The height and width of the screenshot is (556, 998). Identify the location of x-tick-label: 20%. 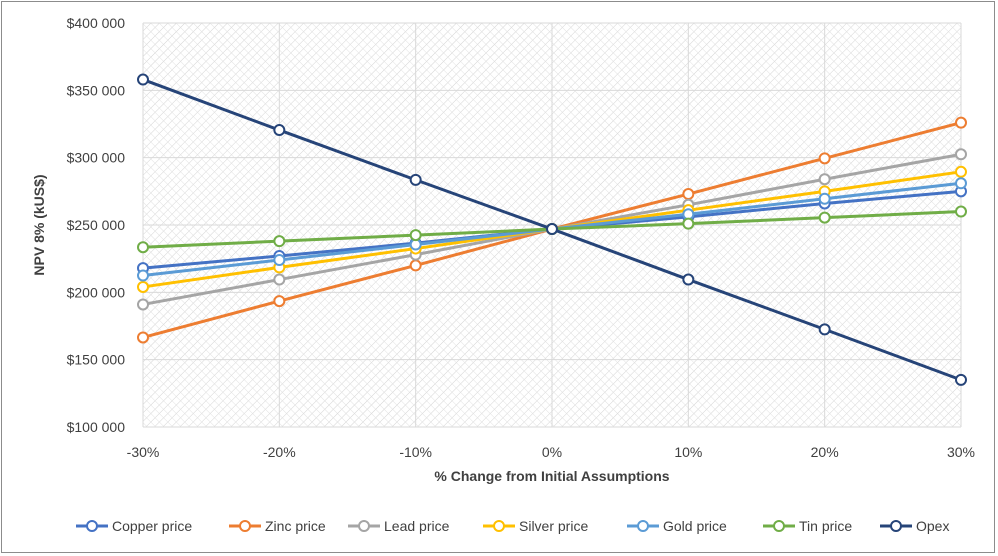
(825, 452).